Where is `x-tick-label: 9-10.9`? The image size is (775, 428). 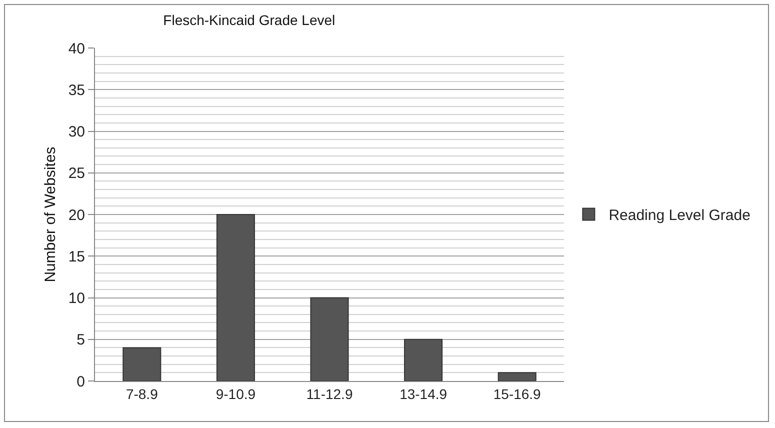 x-tick-label: 9-10.9 is located at coordinates (236, 394).